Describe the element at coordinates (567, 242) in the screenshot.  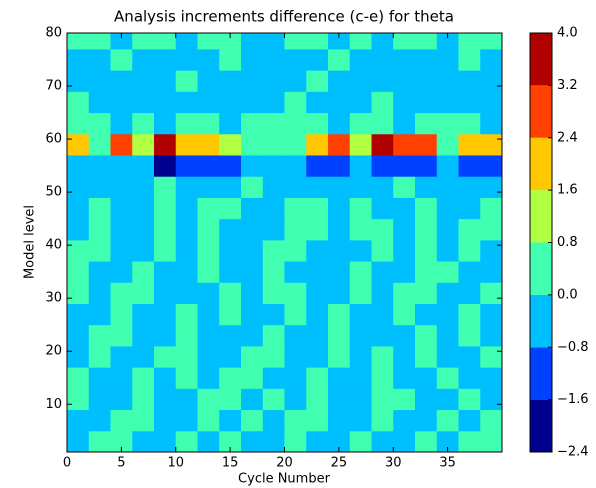
I see `colorbar-tick-label: 0.8` at that location.